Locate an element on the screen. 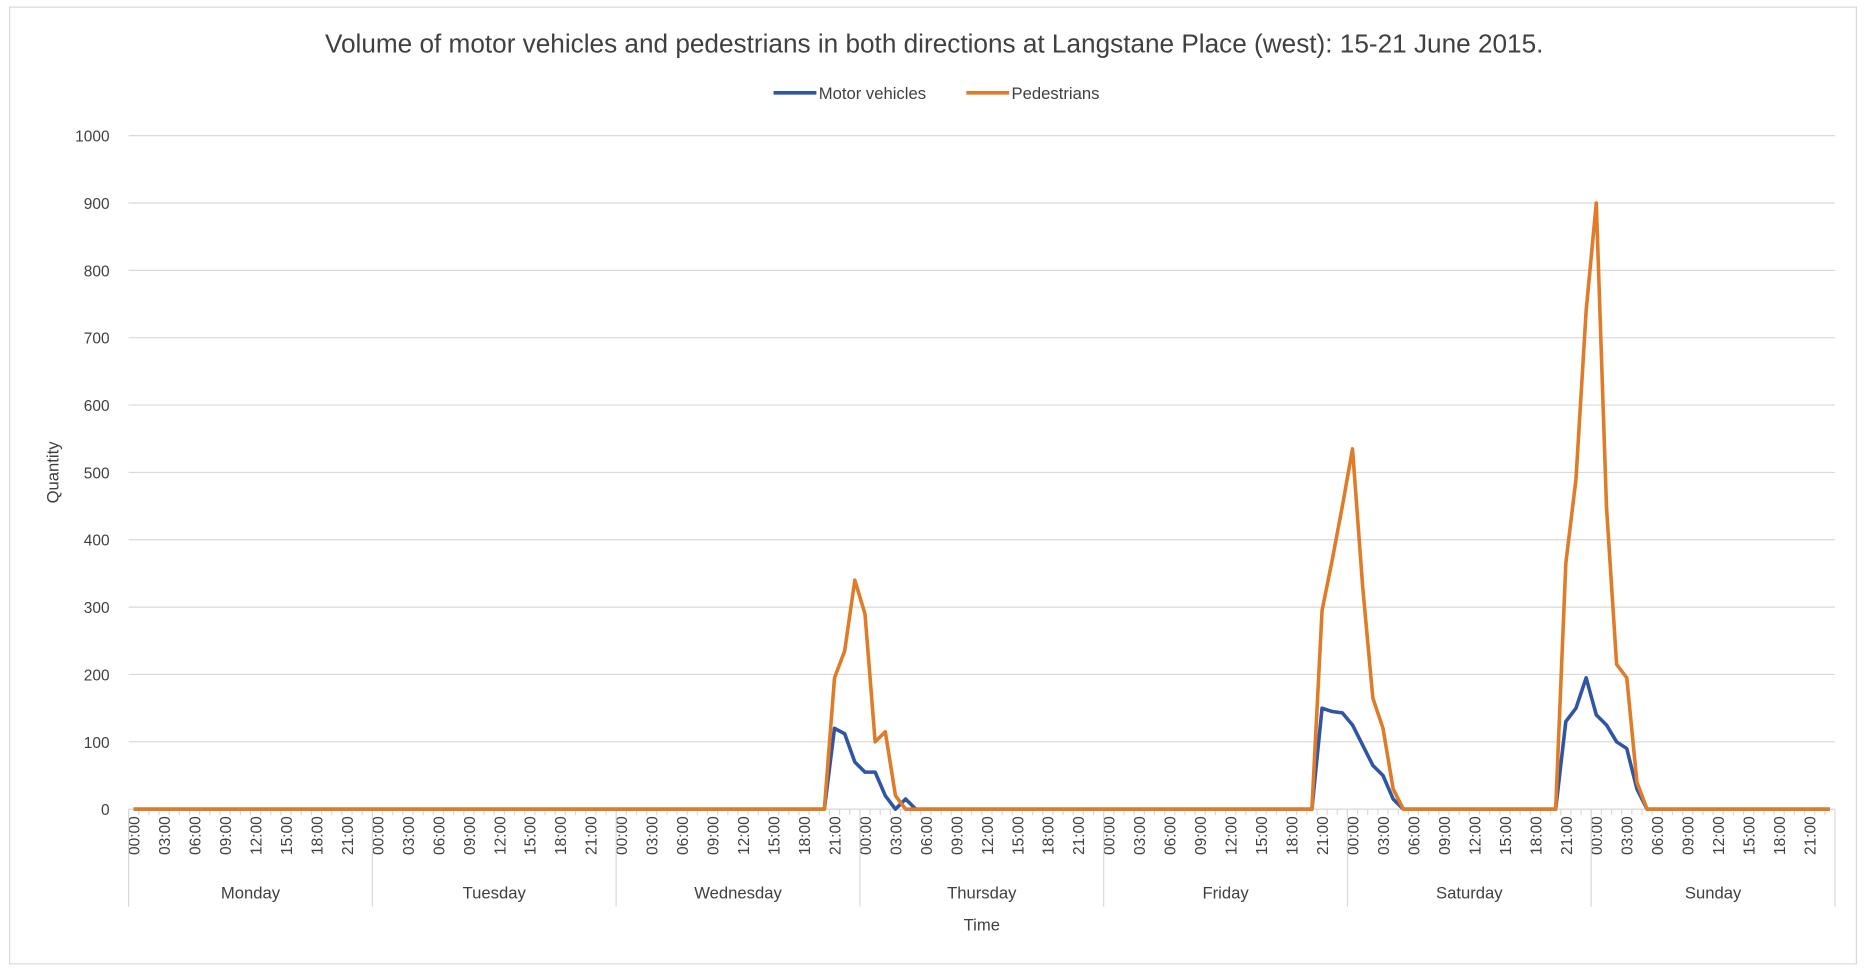 The width and height of the screenshot is (1866, 971). y-tick-label: 1000 is located at coordinates (92, 137).